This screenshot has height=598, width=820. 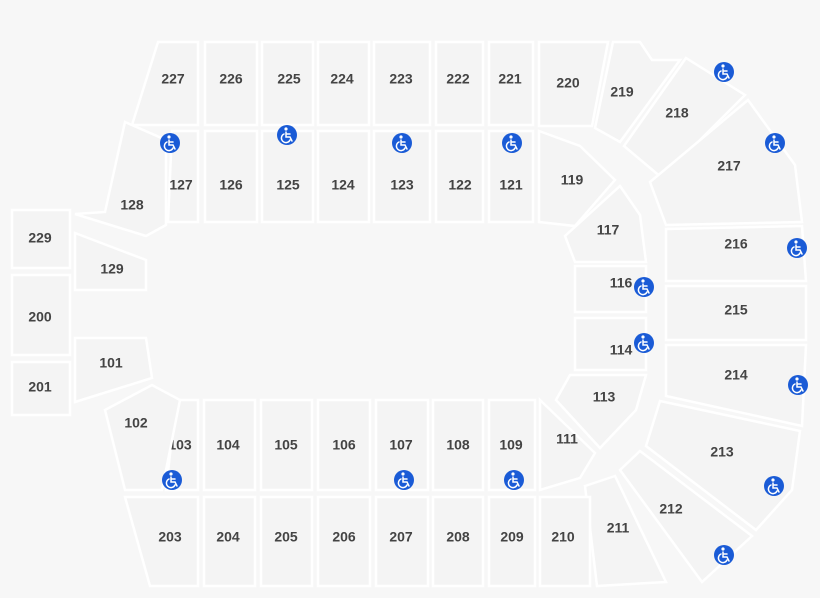 I want to click on section-label: 121, so click(x=511, y=185).